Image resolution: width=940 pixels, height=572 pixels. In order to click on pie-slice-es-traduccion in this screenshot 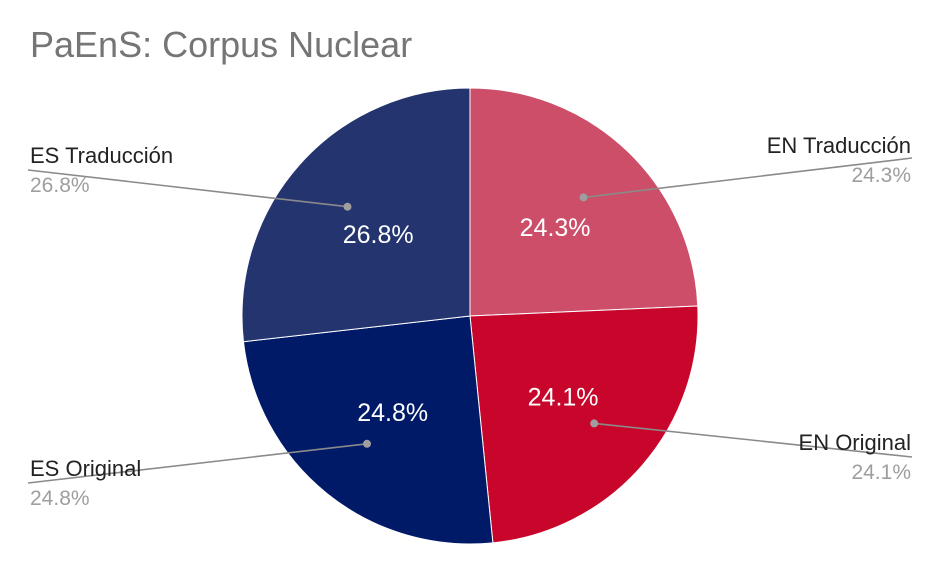, I will do `click(356, 215)`.